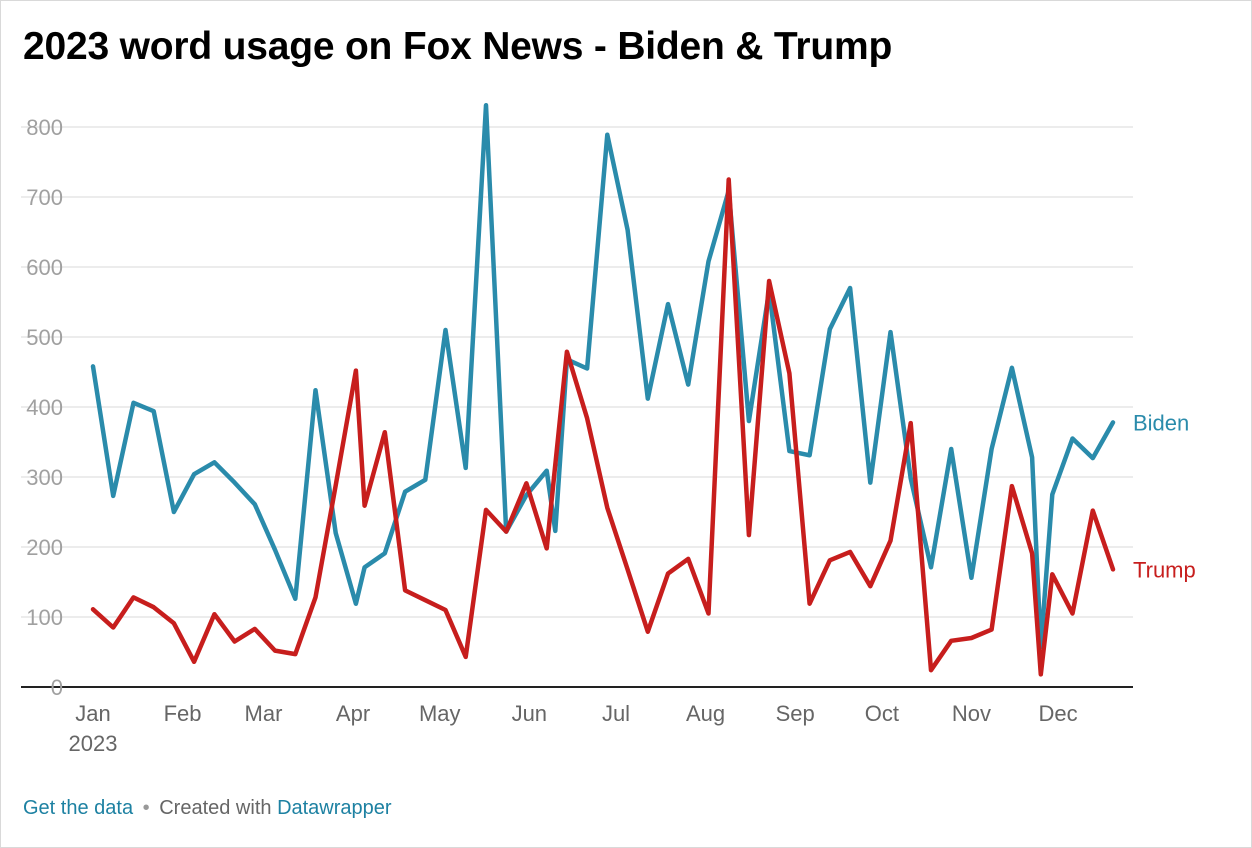 This screenshot has height=848, width=1252. Describe the element at coordinates (44, 267) in the screenshot. I see `y-tick-label: 600` at that location.